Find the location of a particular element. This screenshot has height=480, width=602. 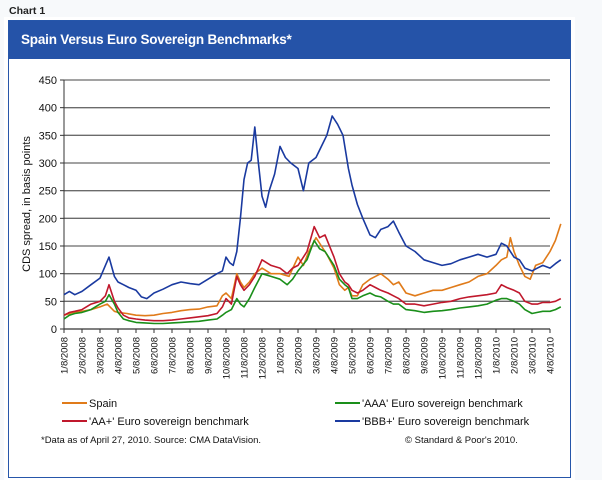

y-tick-label: 0 is located at coordinates (54, 330).